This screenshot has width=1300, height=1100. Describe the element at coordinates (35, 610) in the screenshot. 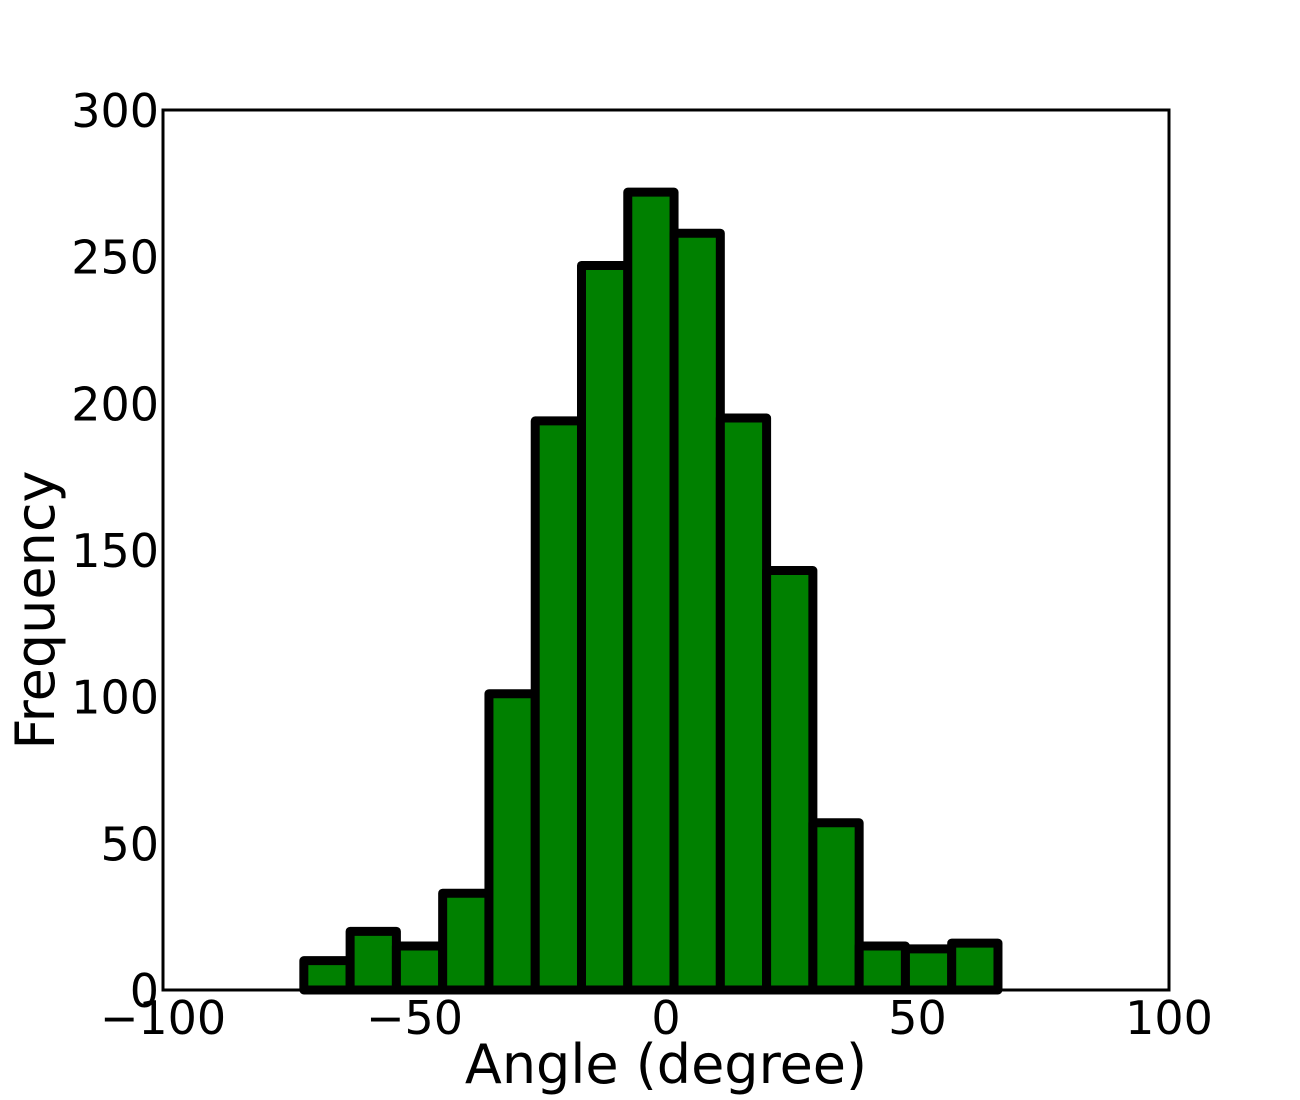

I see `y-axis-label: Frequency` at that location.